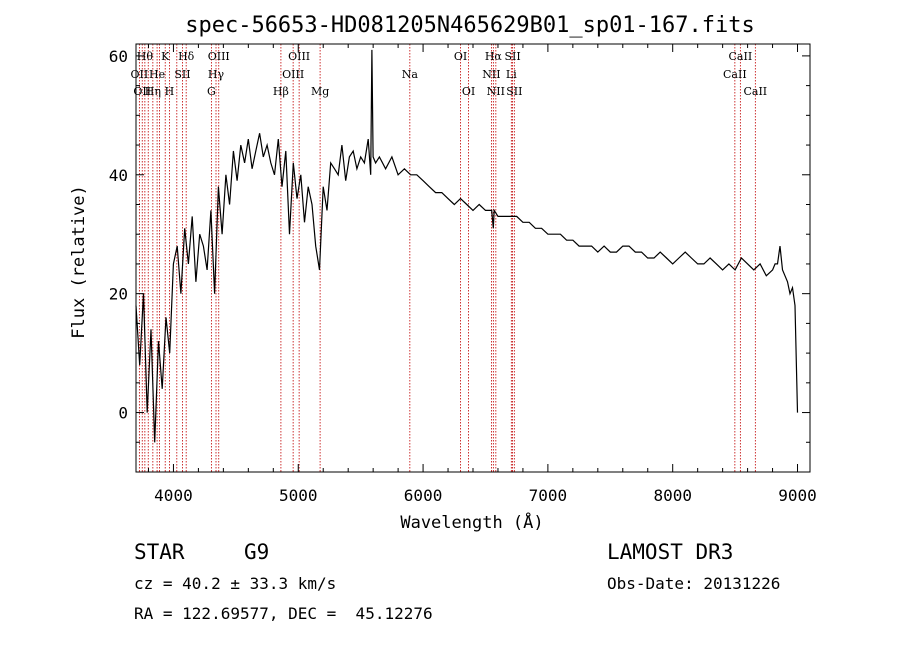 Image resolution: width=900 pixels, height=649 pixels. I want to click on redshift-readout: cz = 40.2 ± 33.3 km/s, so click(235, 583).